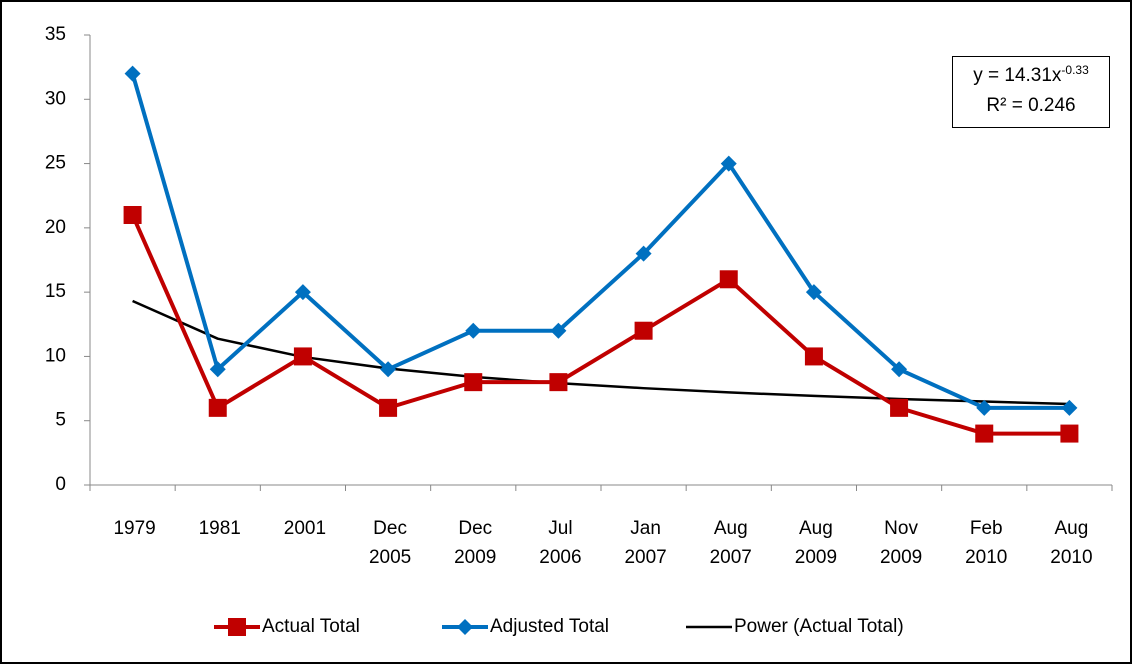  What do you see at coordinates (549, 626) in the screenshot?
I see `legend-label: Adjusted Total` at bounding box center [549, 626].